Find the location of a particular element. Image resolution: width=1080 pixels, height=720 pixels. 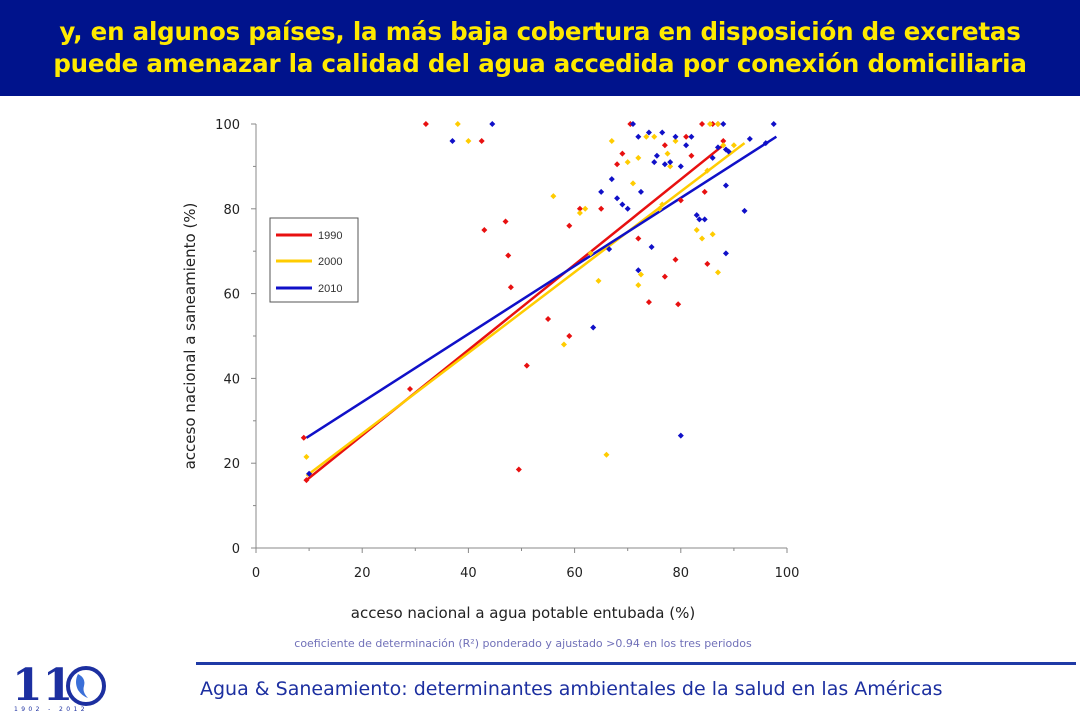

globe-continent is located at coordinates (82, 686).